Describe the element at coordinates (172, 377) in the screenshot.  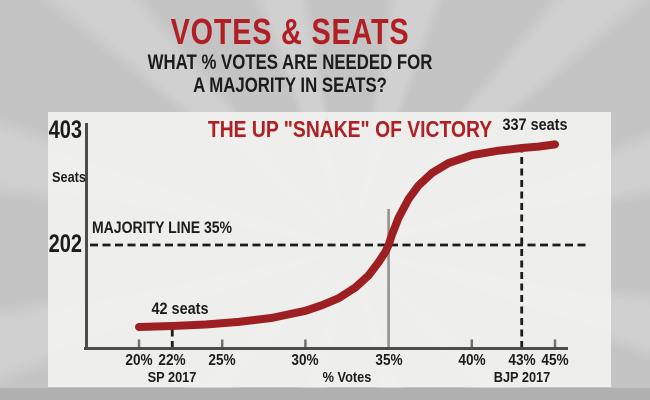
I see `x-tick-footnote: SP 2017` at that location.